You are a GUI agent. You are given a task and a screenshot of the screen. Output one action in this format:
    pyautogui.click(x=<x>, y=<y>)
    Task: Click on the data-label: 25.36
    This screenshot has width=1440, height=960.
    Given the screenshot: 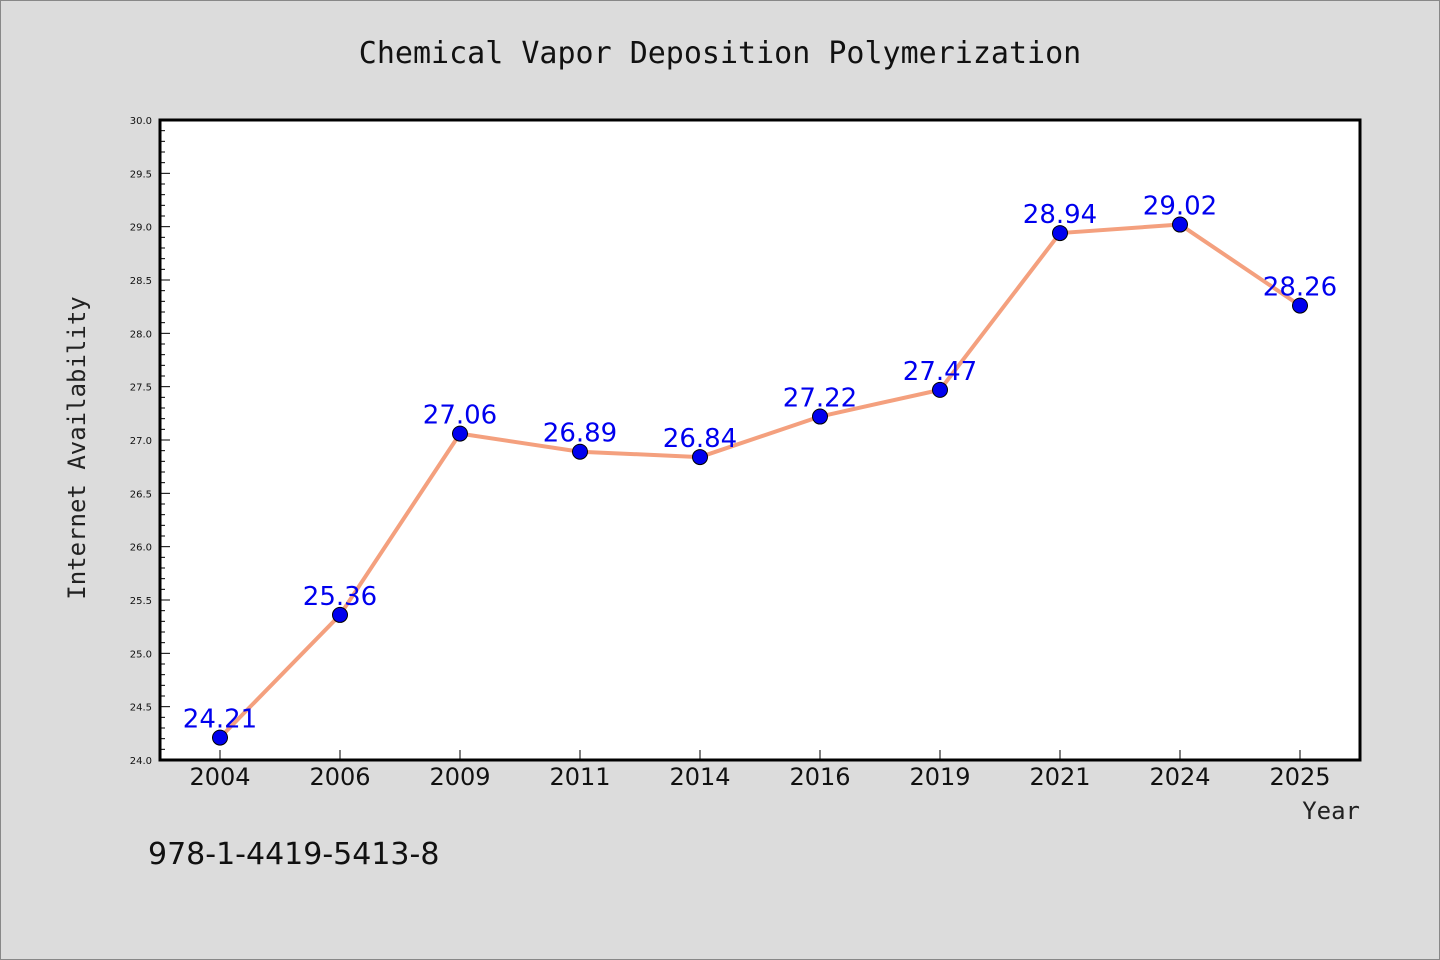 What is the action you would take?
    pyautogui.click(x=340, y=597)
    